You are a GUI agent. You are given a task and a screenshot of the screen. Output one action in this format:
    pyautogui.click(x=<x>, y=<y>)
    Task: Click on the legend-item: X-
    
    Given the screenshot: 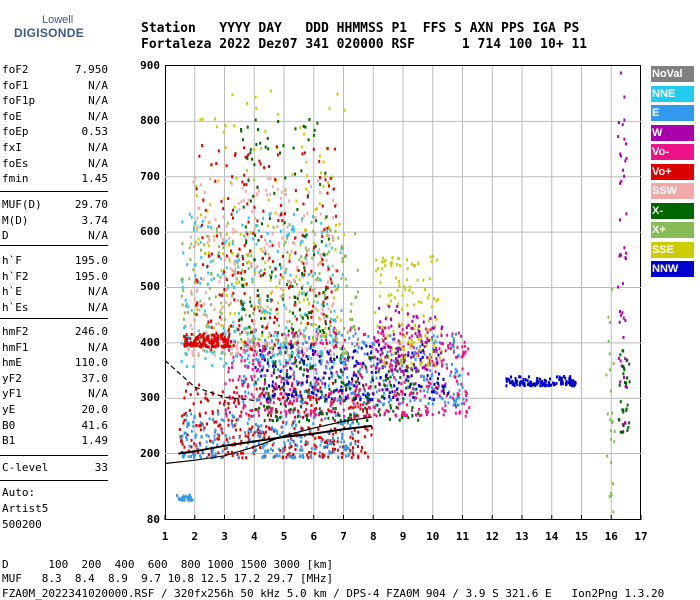 What is the action you would take?
    pyautogui.click(x=672, y=210)
    